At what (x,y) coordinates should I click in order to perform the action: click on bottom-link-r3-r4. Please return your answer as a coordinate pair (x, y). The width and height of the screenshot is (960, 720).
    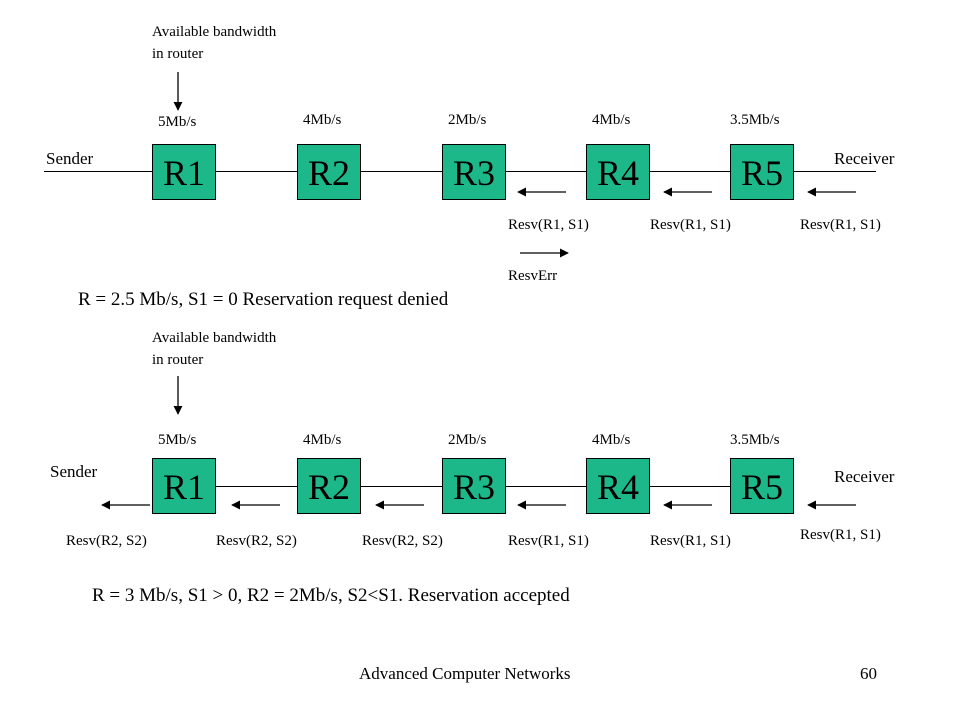
    Looking at the image, I should click on (546, 486).